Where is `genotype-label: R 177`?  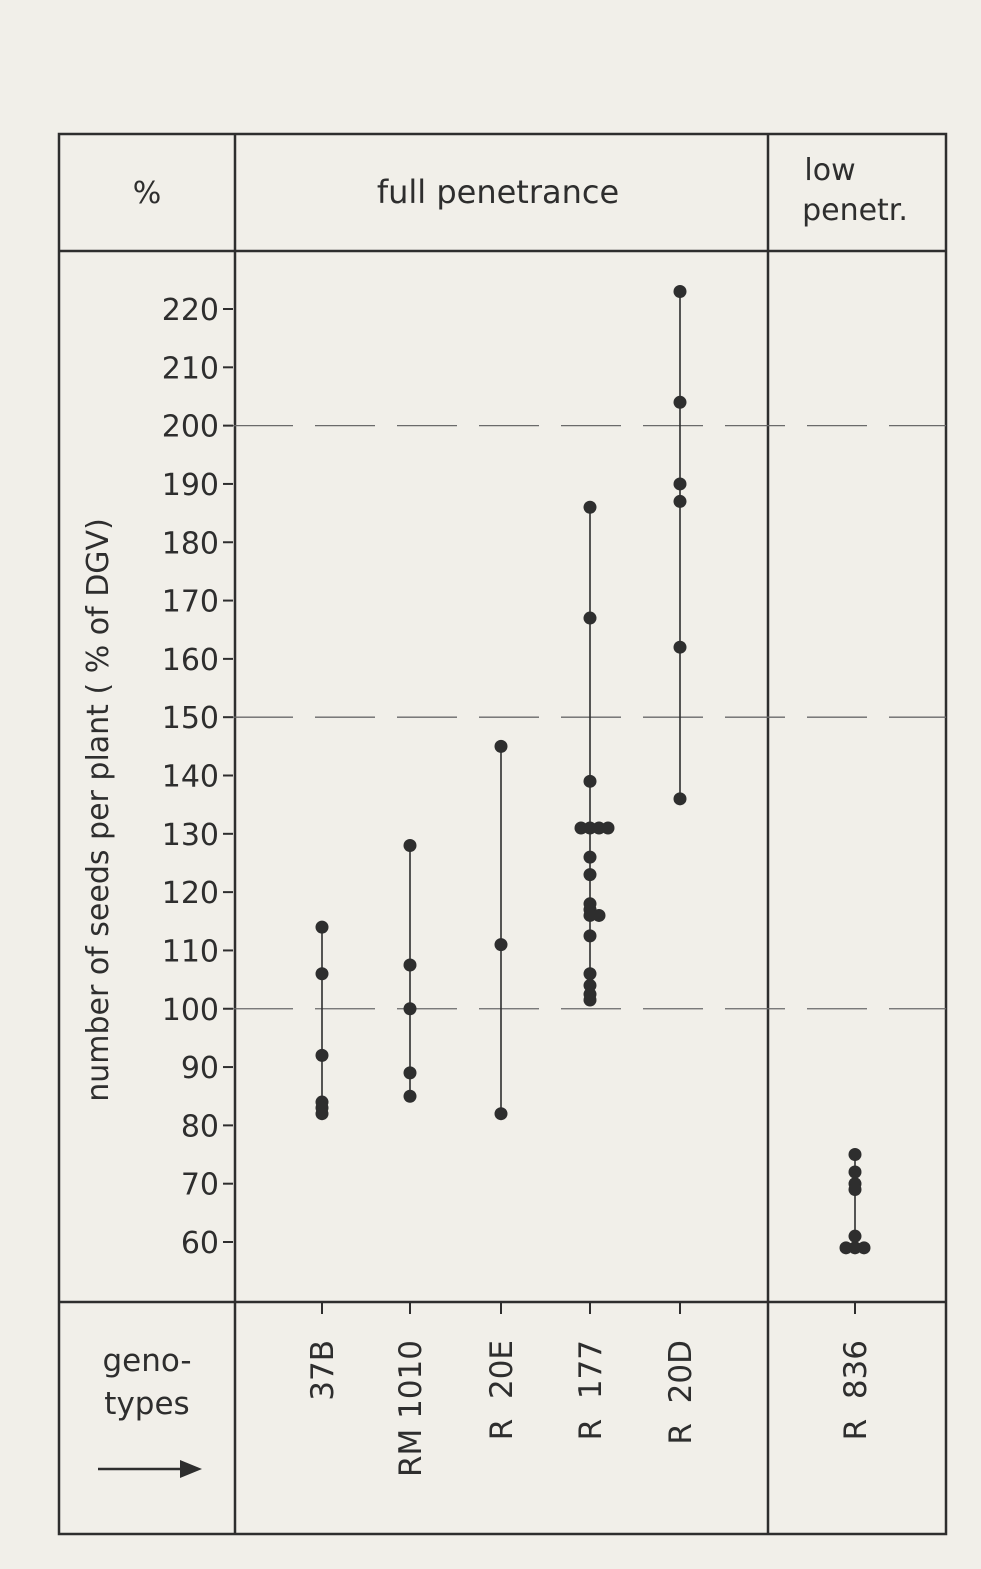
genotype-label: R 177 is located at coordinates (591, 1390).